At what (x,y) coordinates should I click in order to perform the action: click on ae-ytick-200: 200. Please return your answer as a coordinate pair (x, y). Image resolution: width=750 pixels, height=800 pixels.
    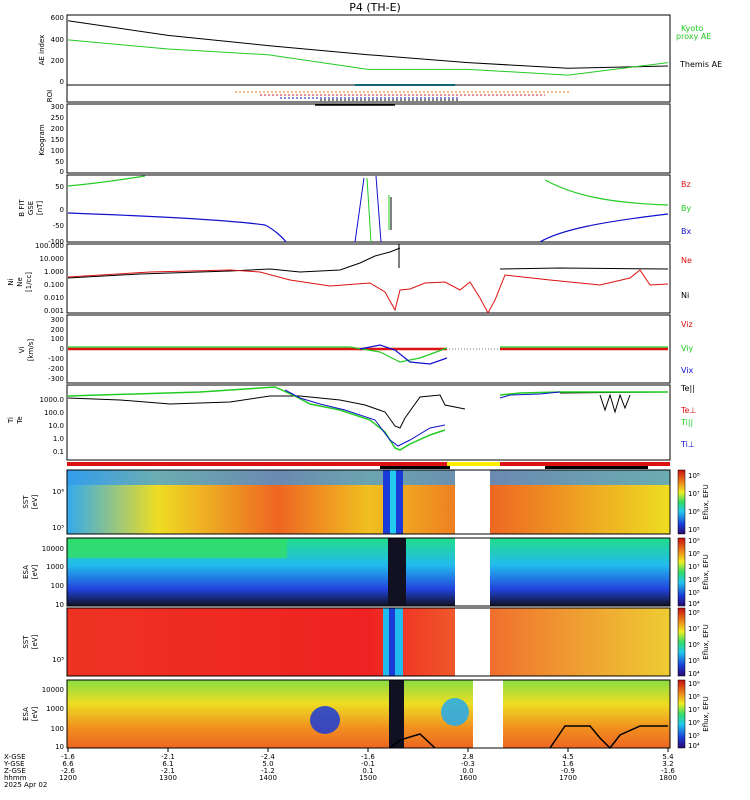
    Looking at the image, I should click on (57, 61).